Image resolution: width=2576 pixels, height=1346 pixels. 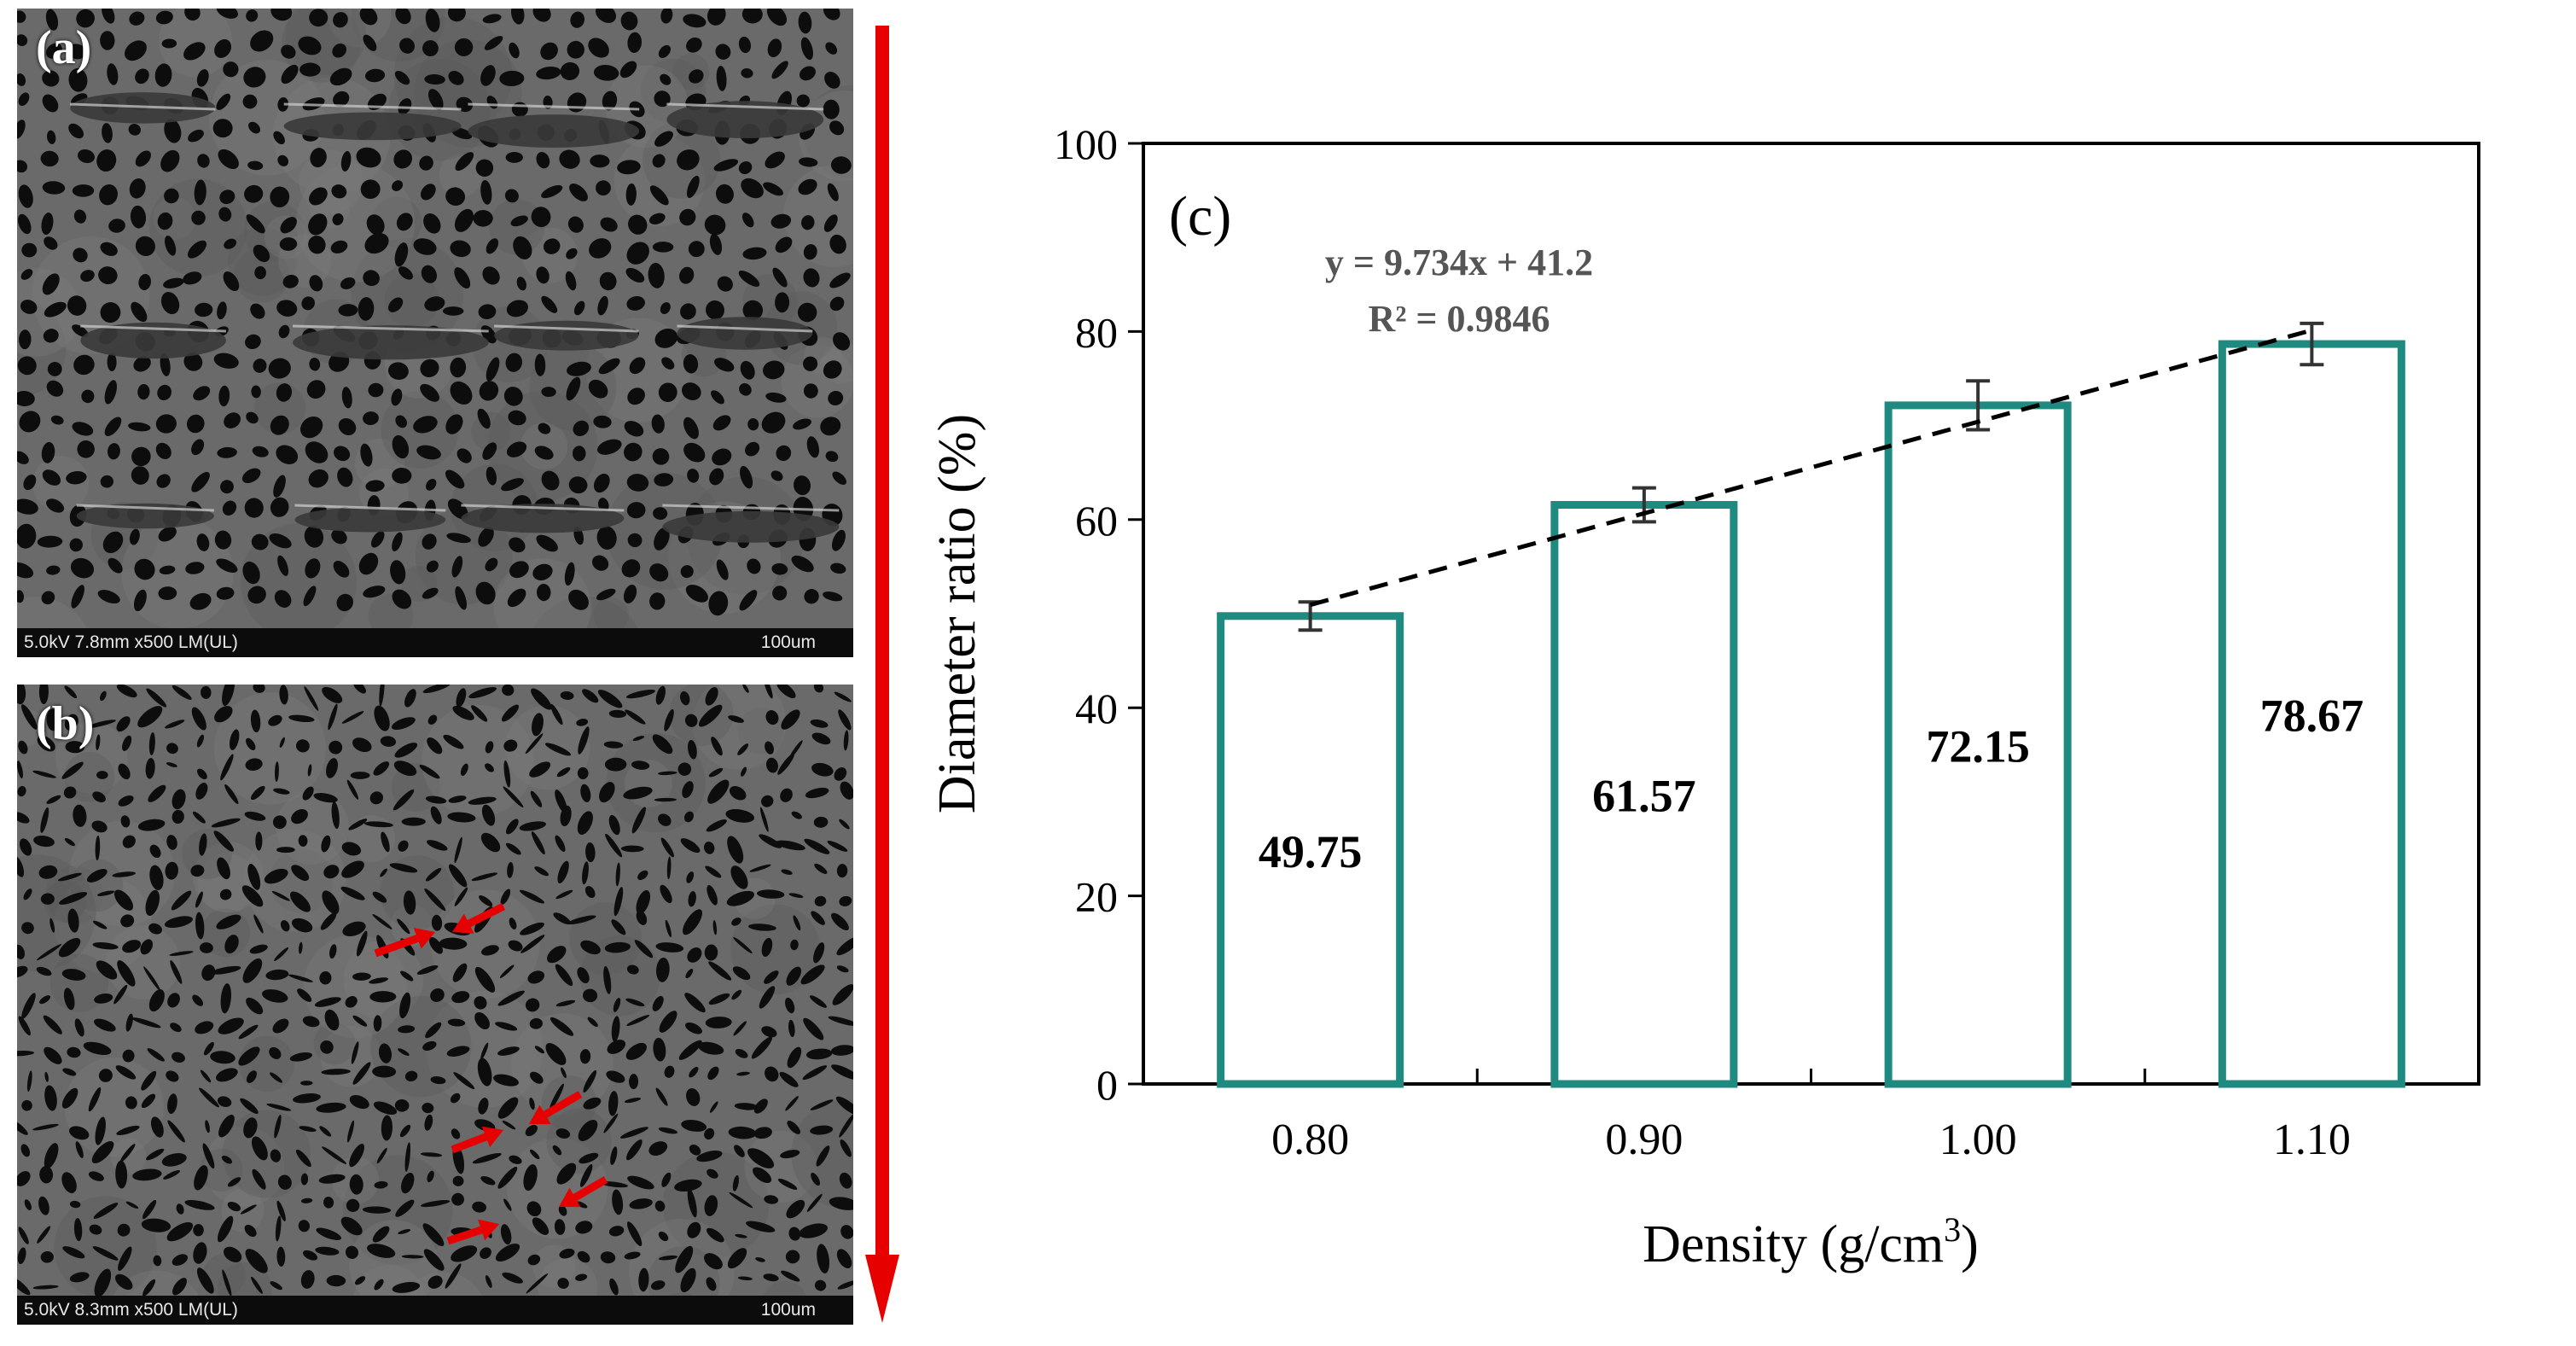 I want to click on value-label: 72.15, so click(x=1978, y=746).